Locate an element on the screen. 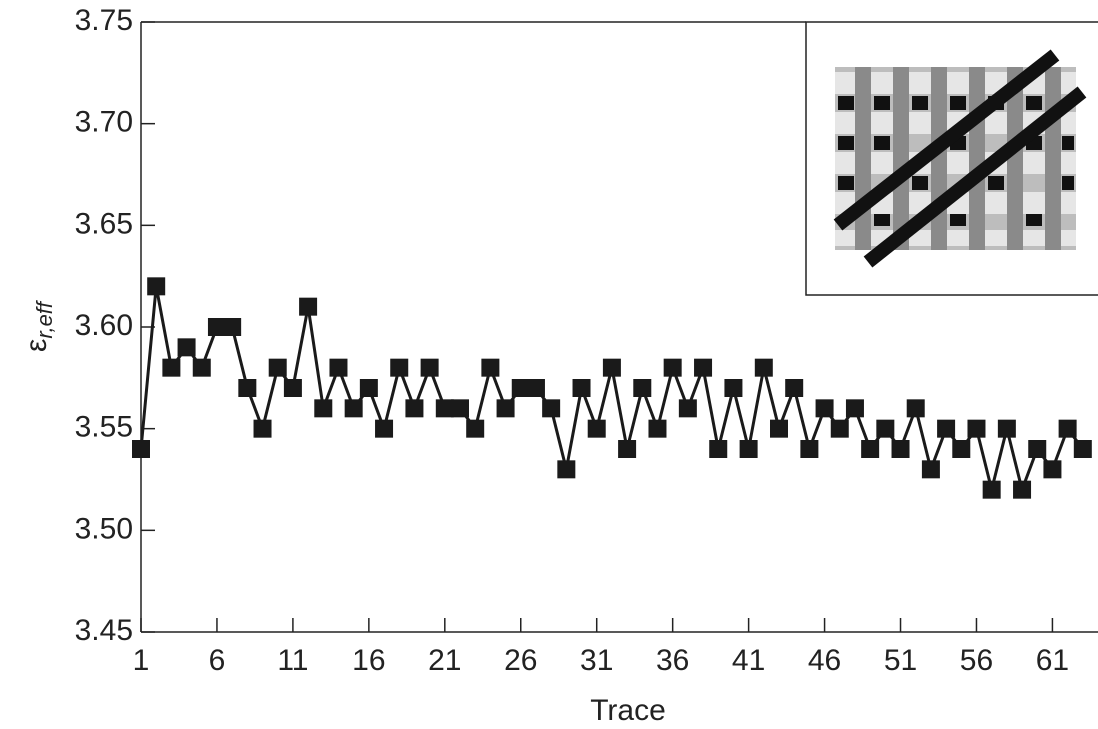  inset-photo is located at coordinates (951, 158).